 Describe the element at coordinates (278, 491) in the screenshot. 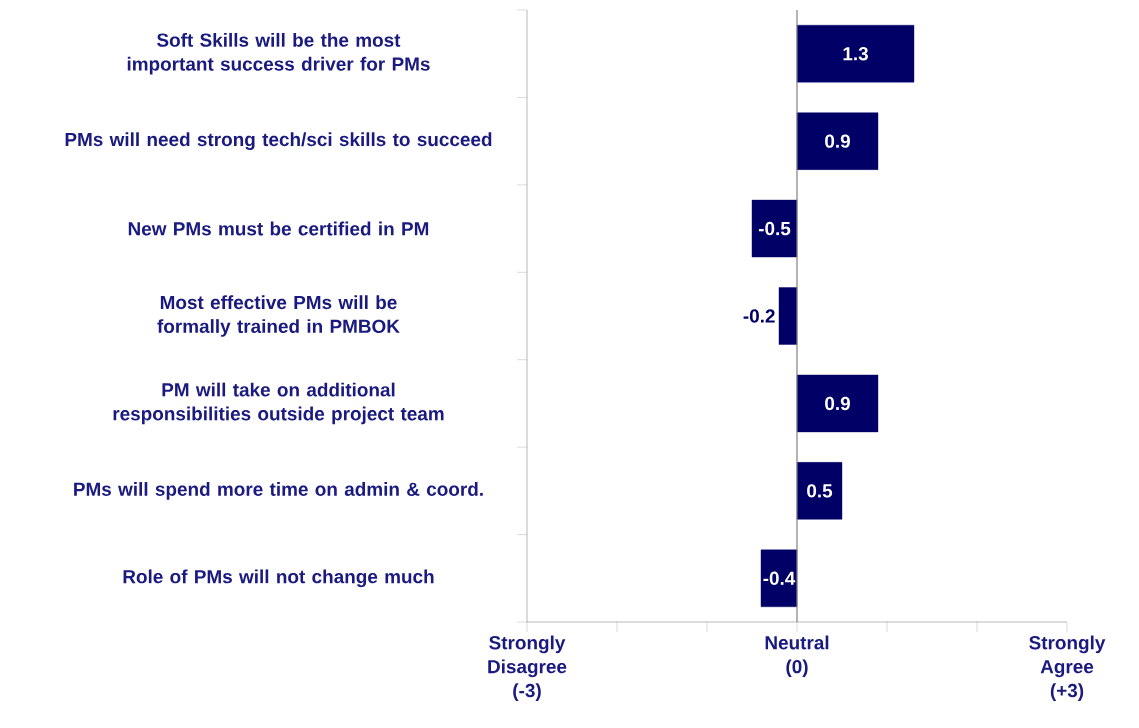

I see `y-tick-label: PMs will spend more time on admin & coord.` at that location.